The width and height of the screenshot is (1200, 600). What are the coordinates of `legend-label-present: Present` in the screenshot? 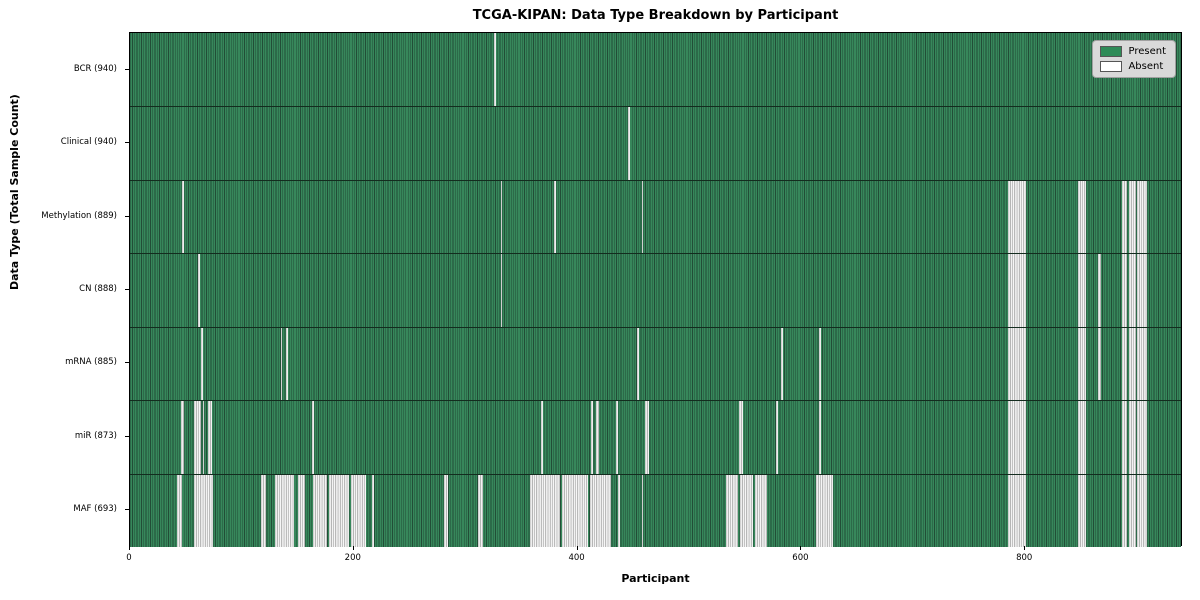 It's located at (1147, 51).